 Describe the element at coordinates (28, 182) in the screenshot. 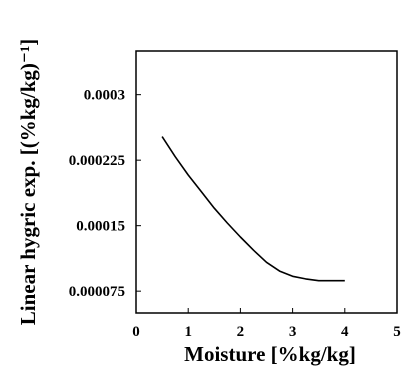

I see `y-axis-label: Linear hygric exp. [(%kg/kg)⁻¹]` at that location.